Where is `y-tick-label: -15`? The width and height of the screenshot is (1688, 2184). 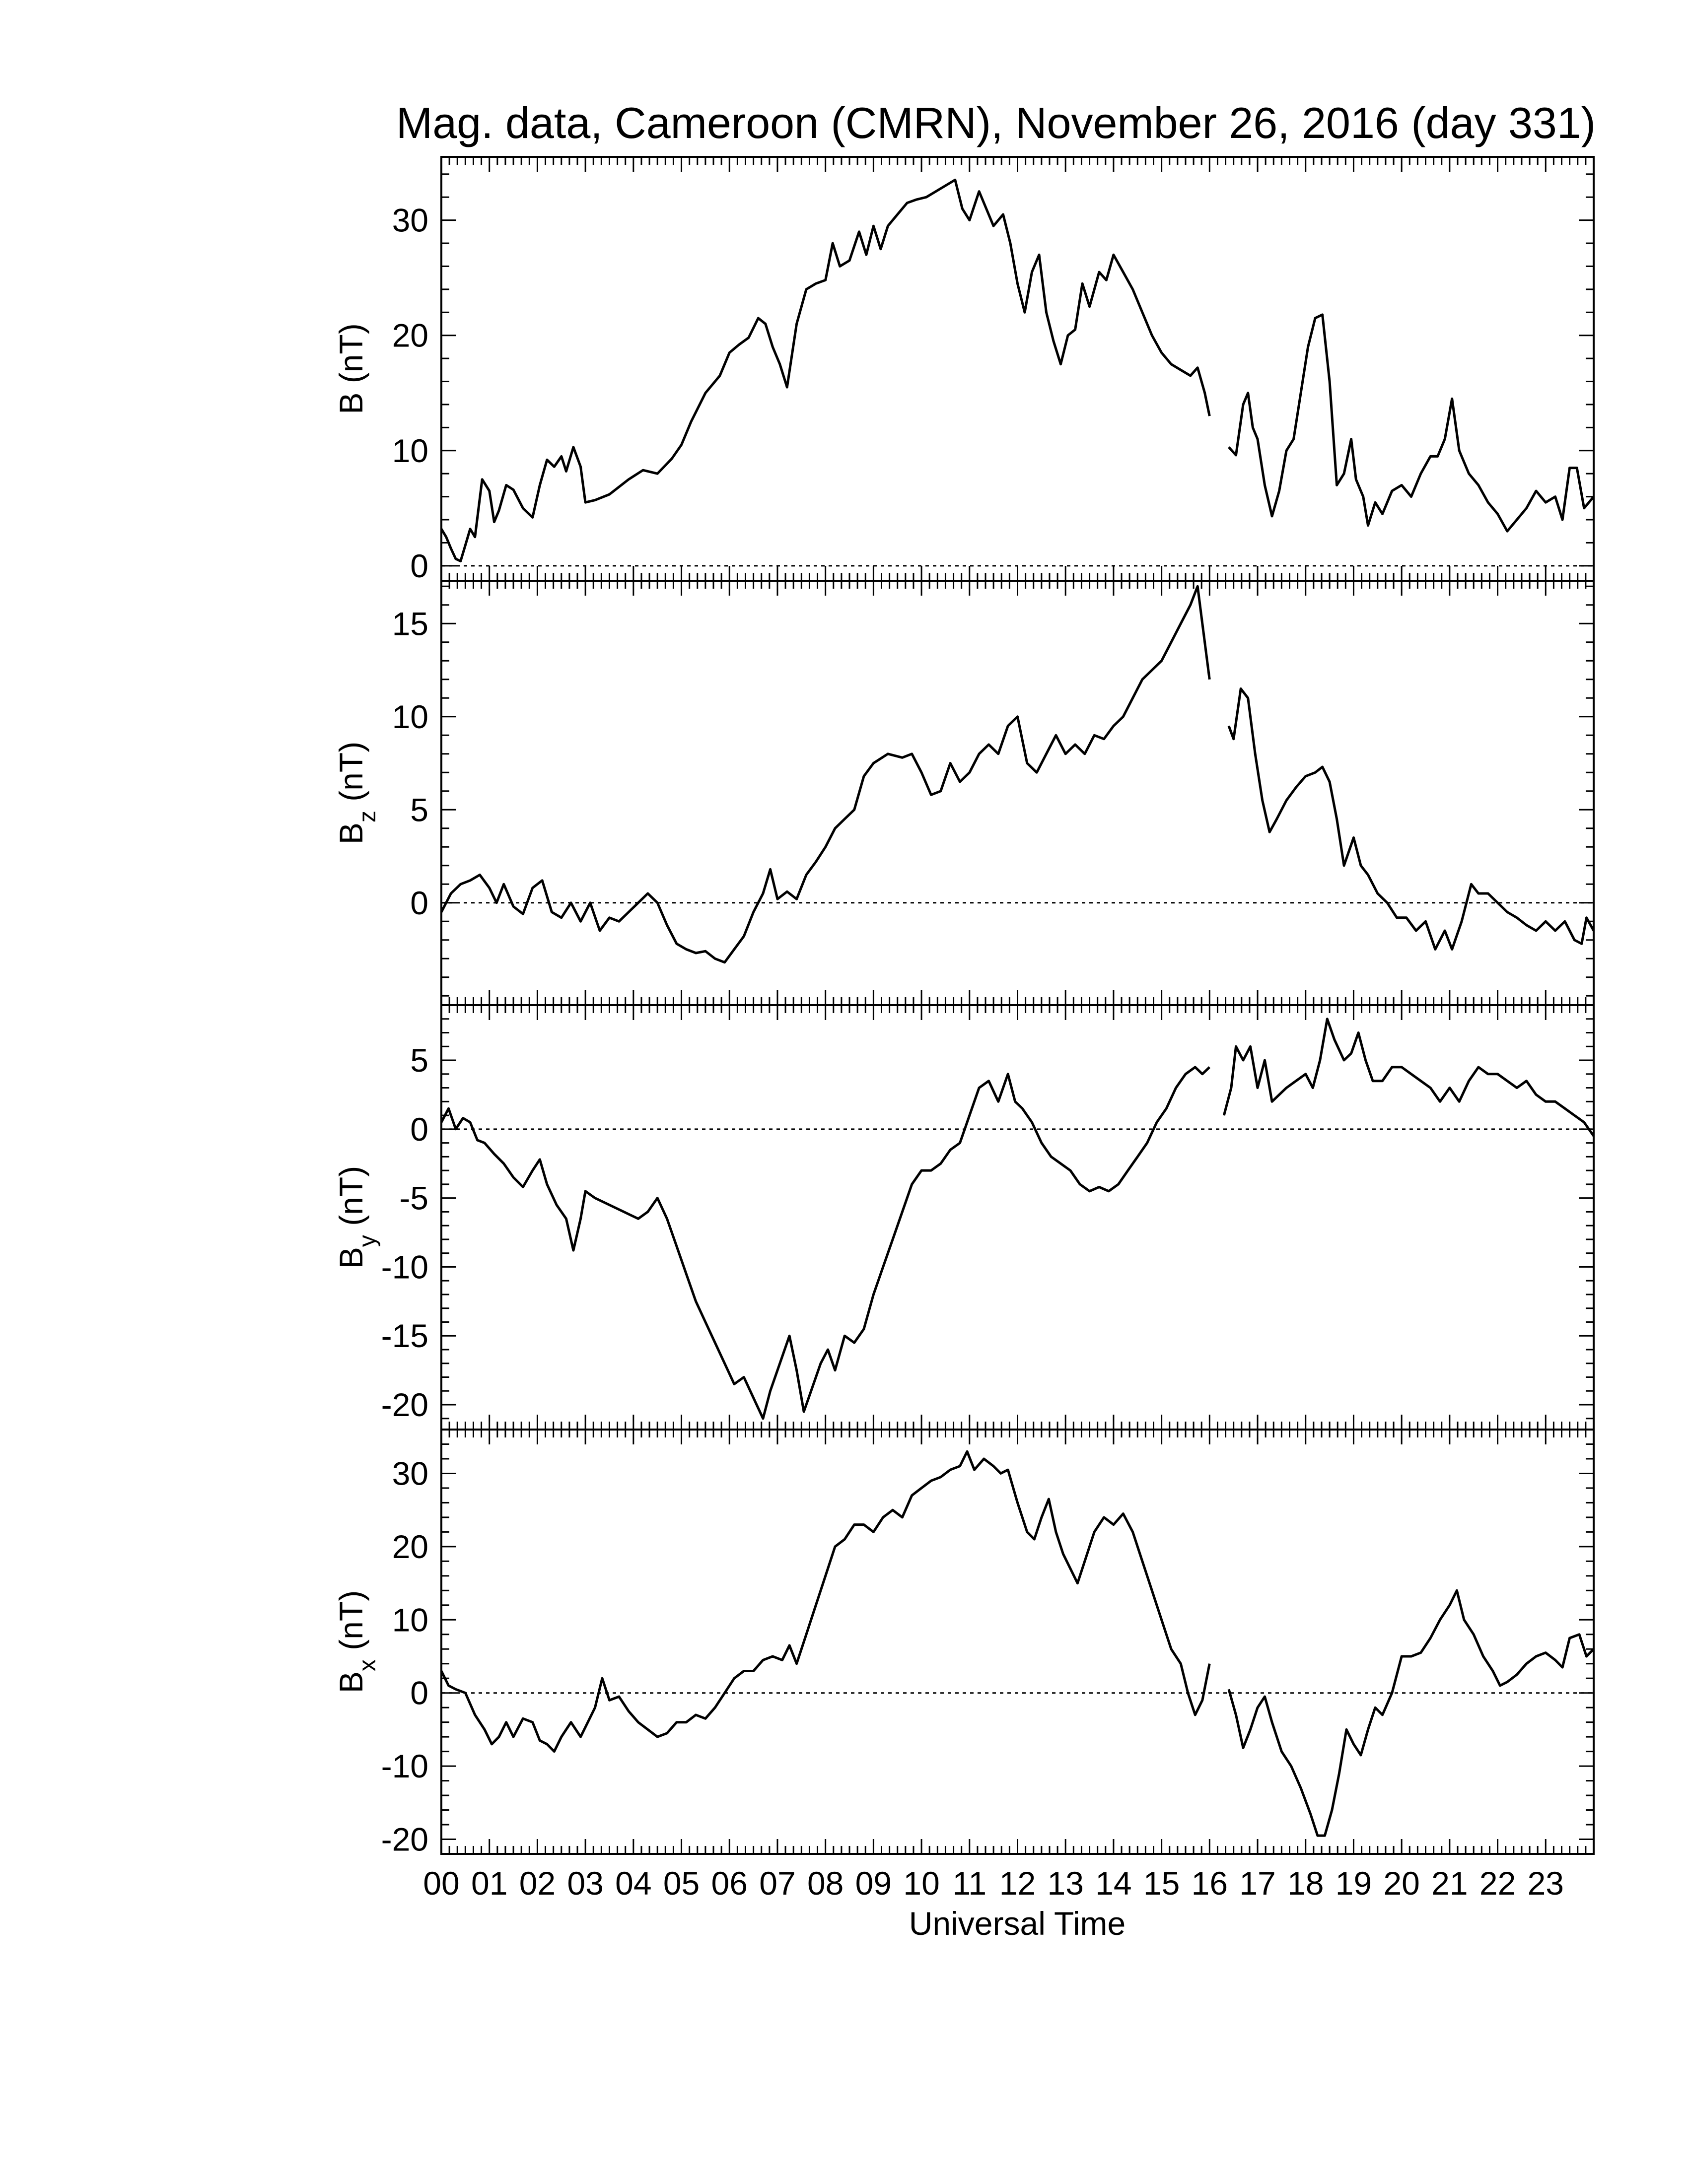 y-tick-label: -15 is located at coordinates (404, 1335).